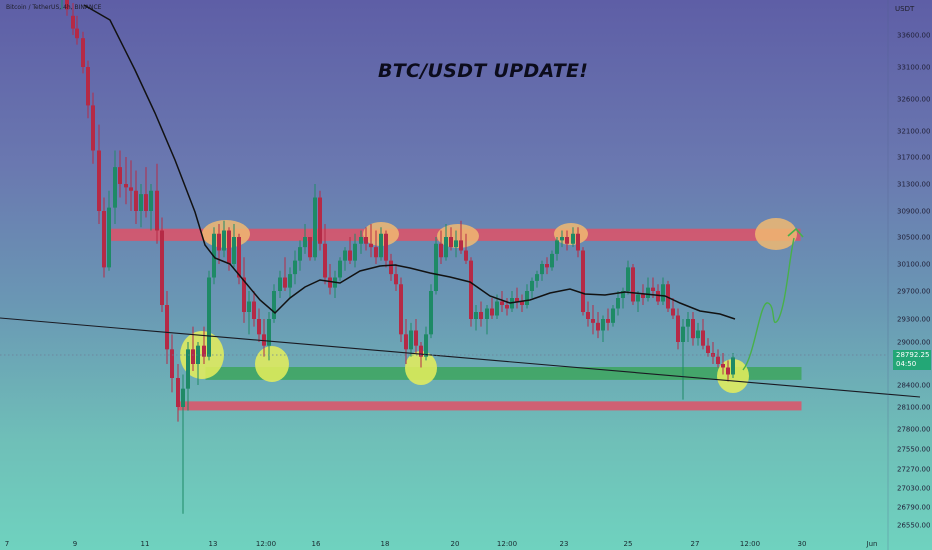 The image size is (932, 550). What do you see at coordinates (213, 544) in the screenshot?
I see `x-tick-label: 13` at bounding box center [213, 544].